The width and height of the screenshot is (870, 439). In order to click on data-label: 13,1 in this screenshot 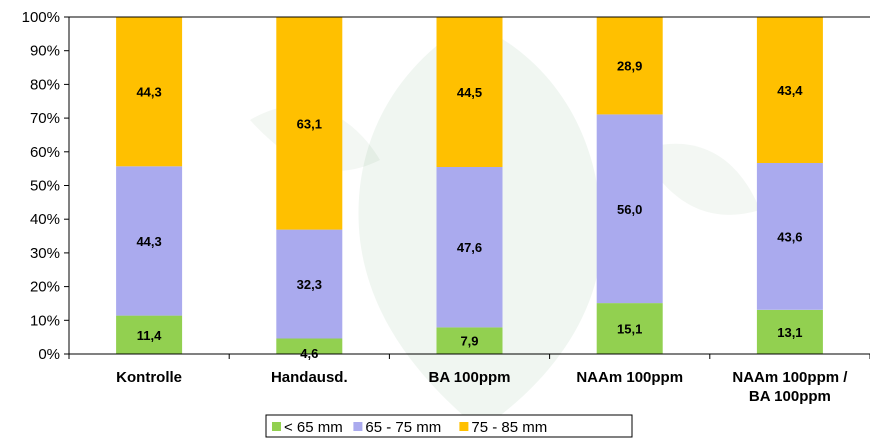, I will do `click(789, 332)`.